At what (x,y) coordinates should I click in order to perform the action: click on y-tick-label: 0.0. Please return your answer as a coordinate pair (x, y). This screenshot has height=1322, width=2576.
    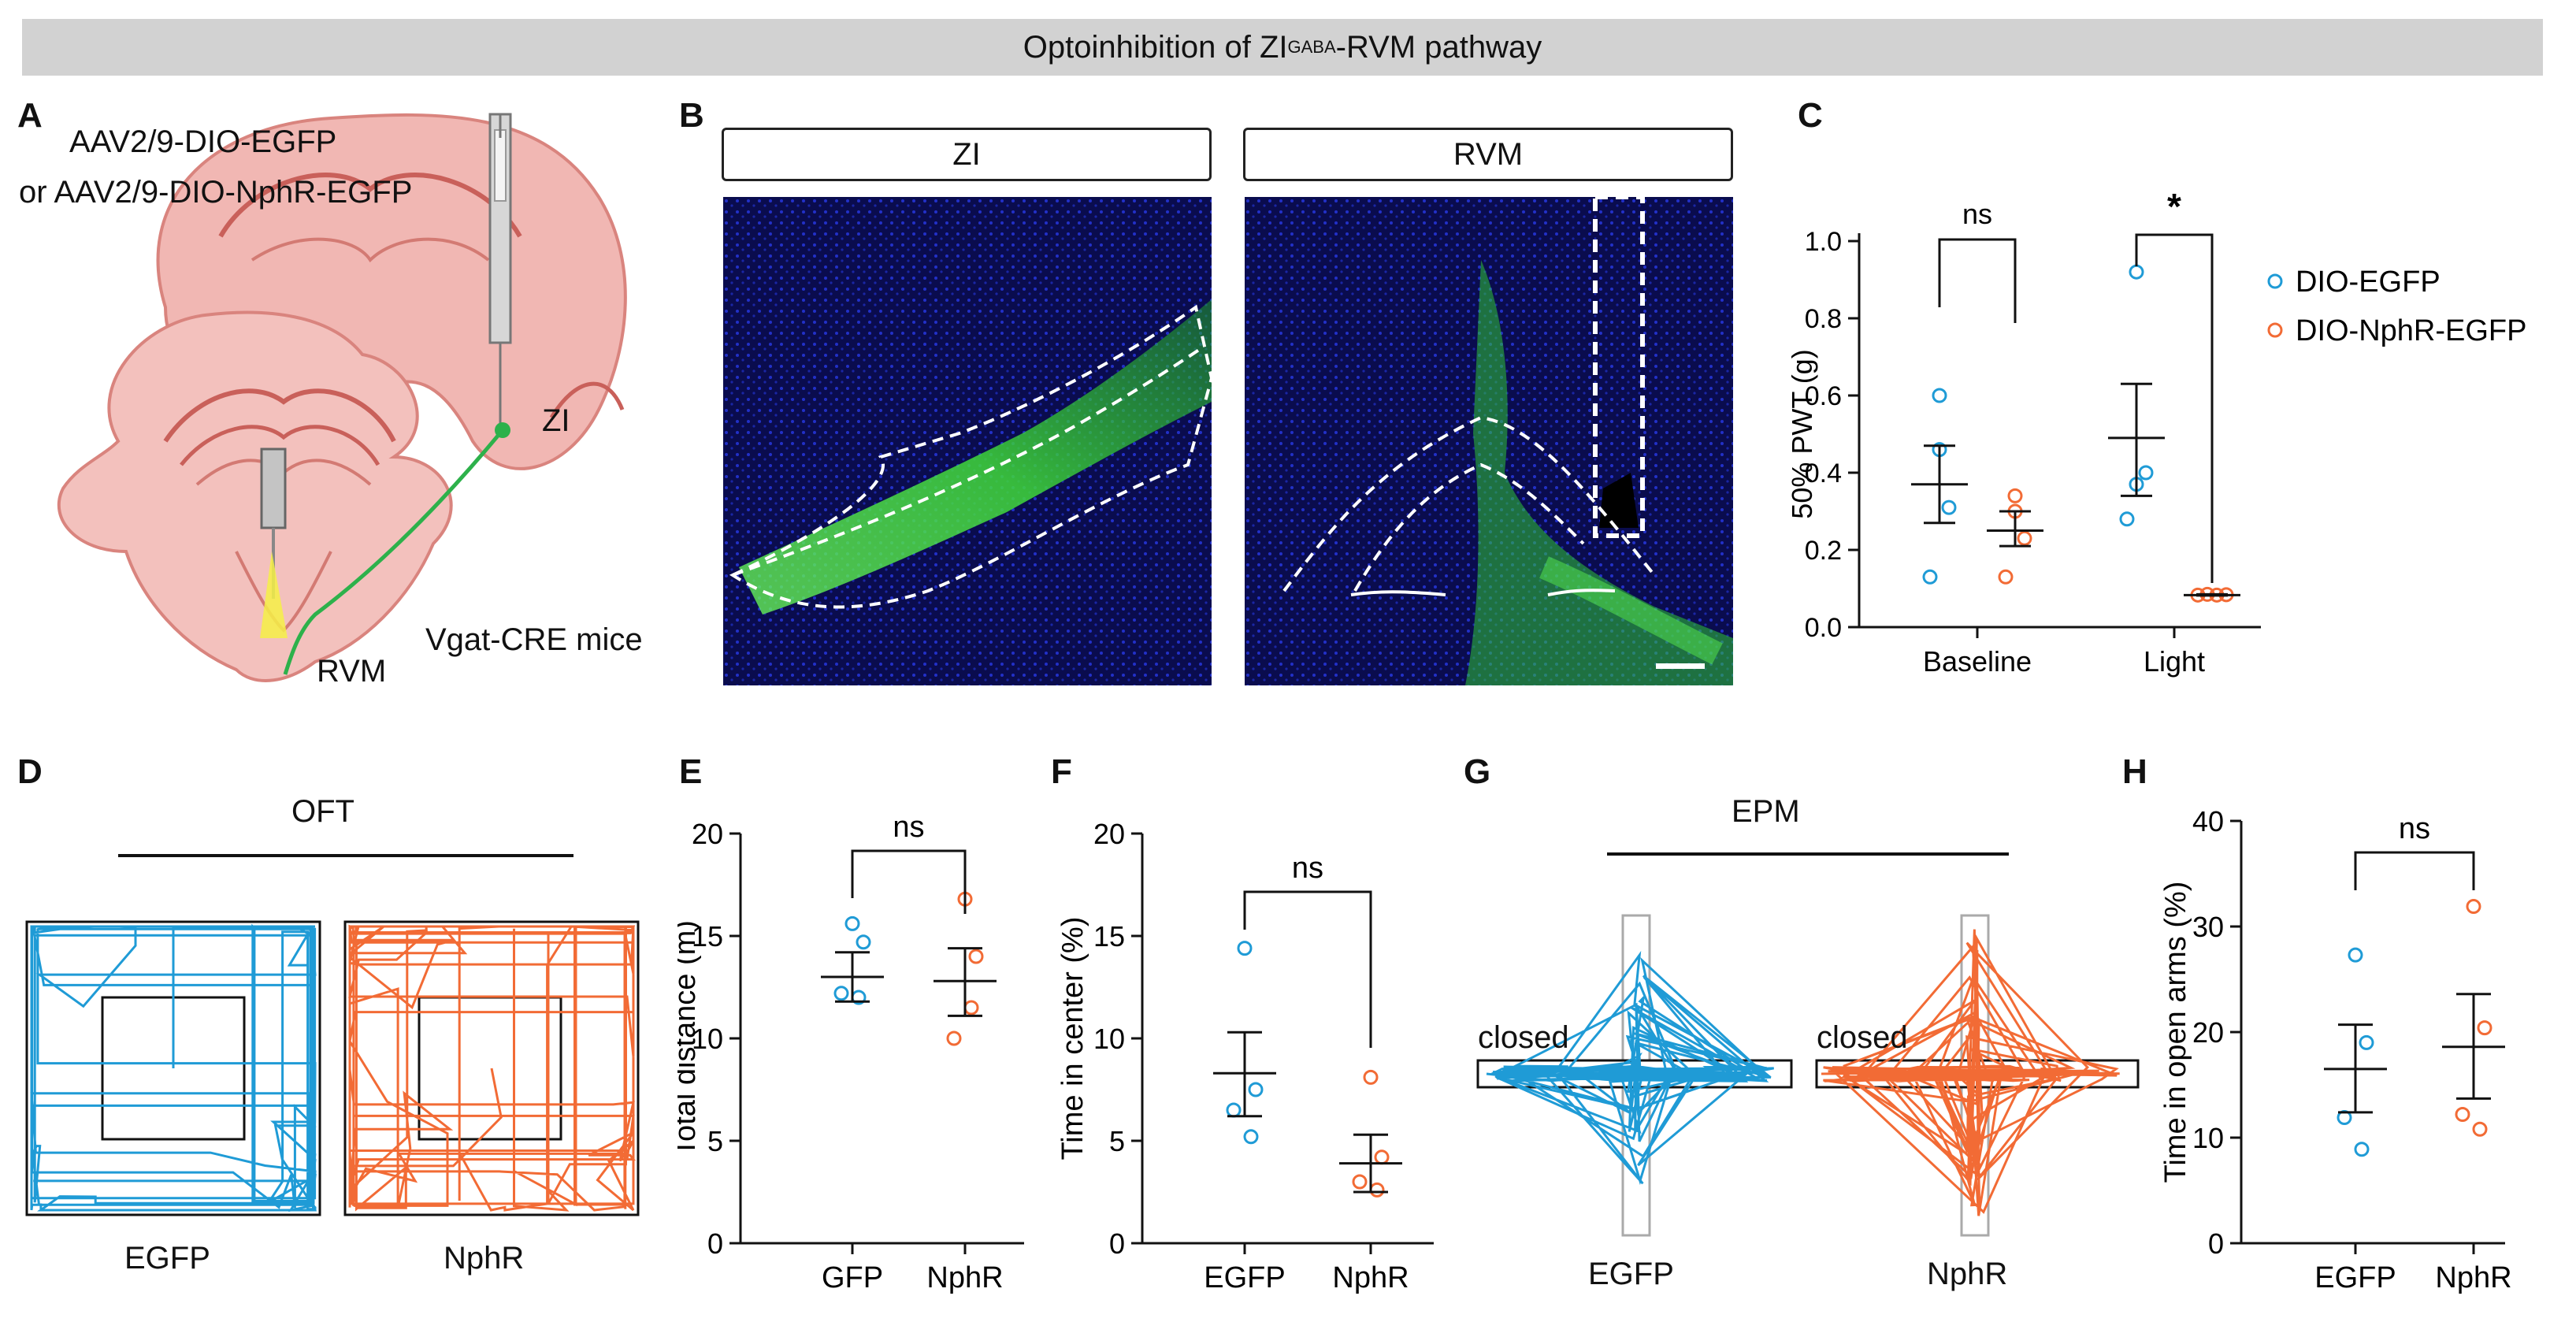
    Looking at the image, I should click on (1823, 628).